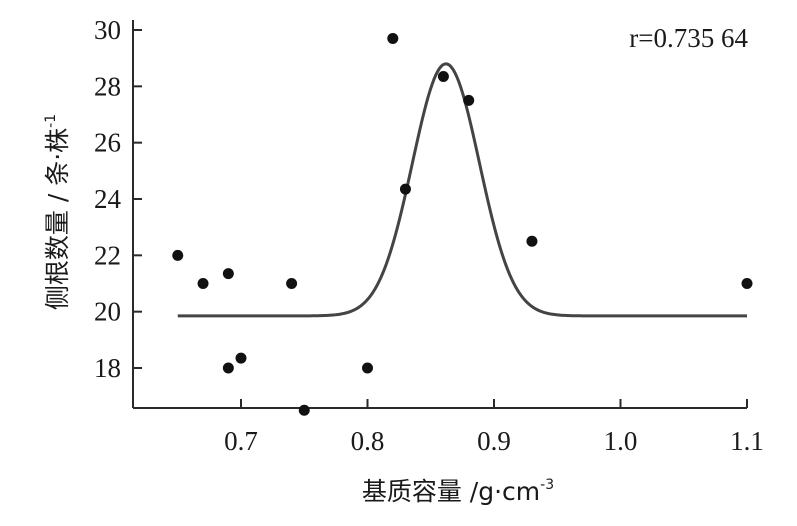  What do you see at coordinates (494, 441) in the screenshot?
I see `x-tick-label: 0.9` at bounding box center [494, 441].